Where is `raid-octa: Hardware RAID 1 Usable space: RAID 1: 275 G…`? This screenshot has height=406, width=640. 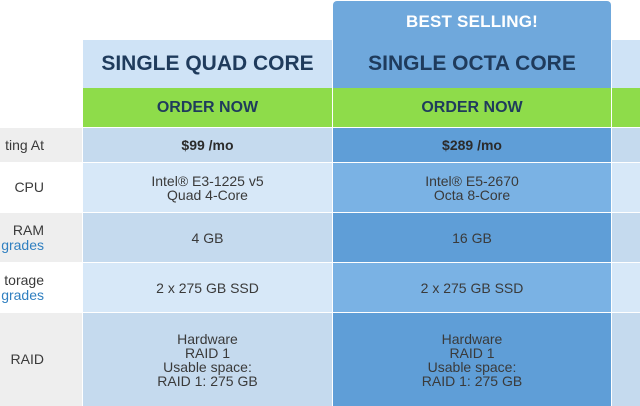 raid-octa: Hardware RAID 1 Usable space: RAID 1: 275 G… is located at coordinates (472, 359).